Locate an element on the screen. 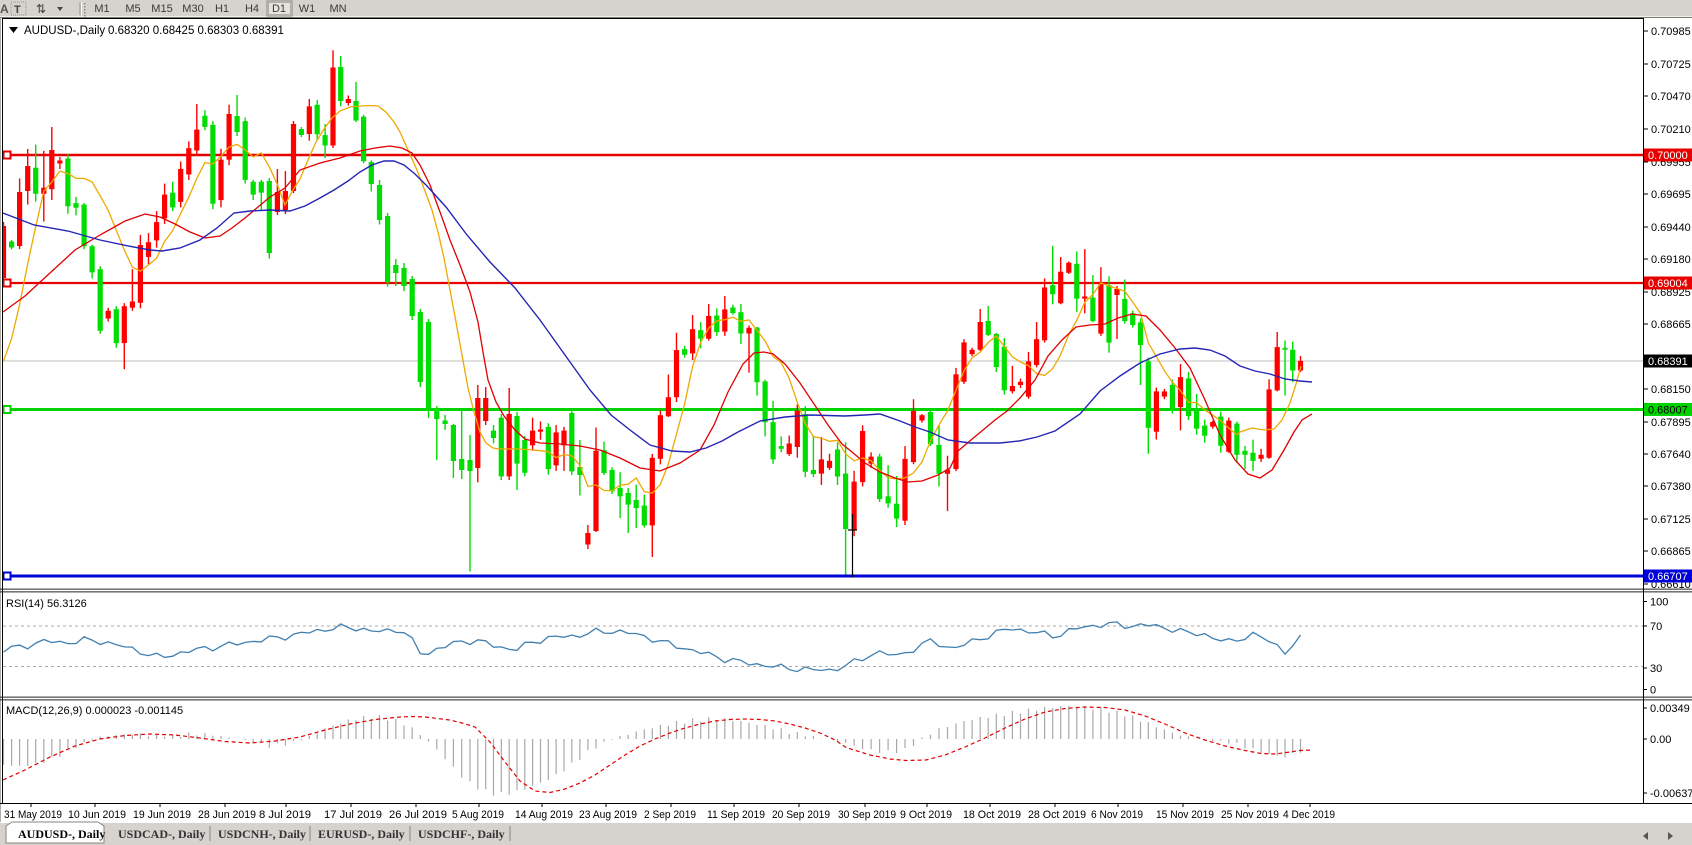 The image size is (1692, 845). svg-text: 30 is located at coordinates (1656, 669).